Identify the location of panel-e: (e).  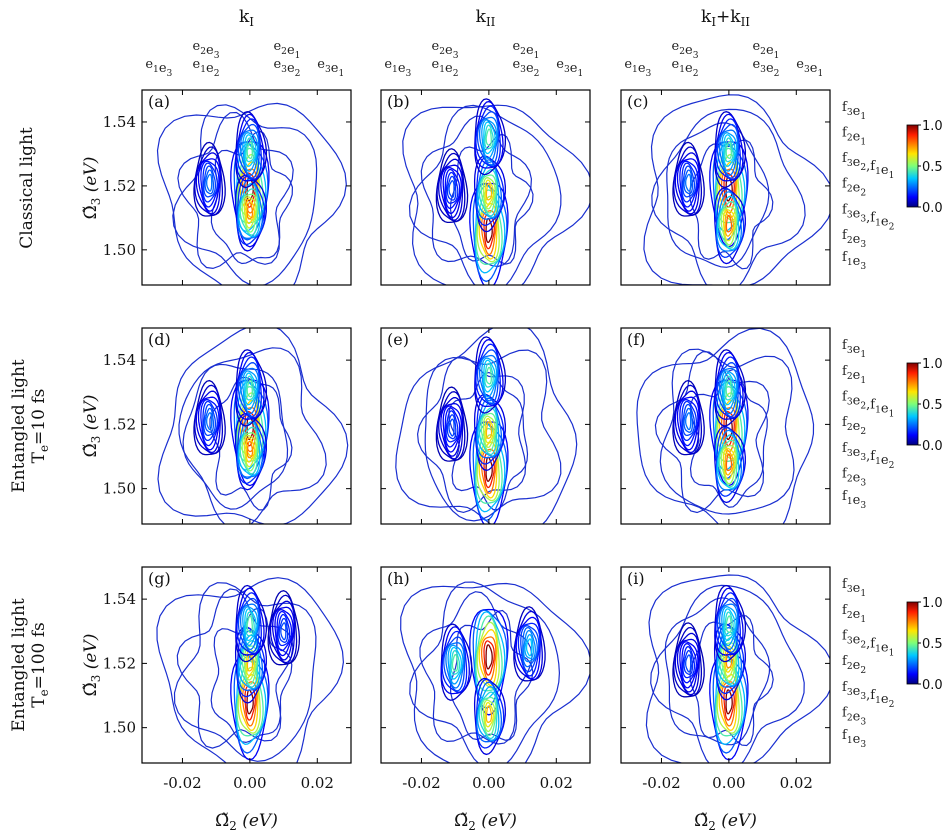
(485, 426).